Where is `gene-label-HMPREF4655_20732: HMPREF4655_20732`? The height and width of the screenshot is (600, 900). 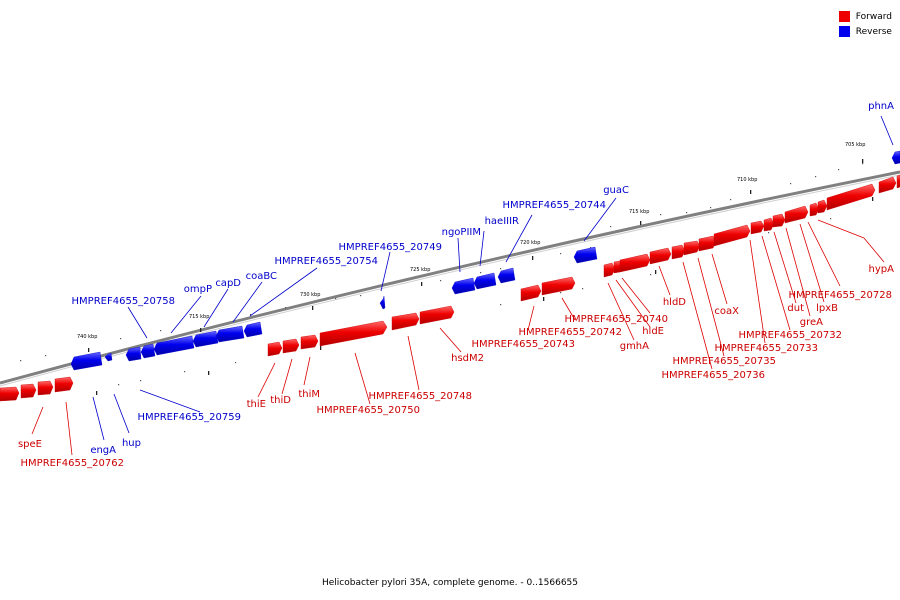 gene-label-HMPREF4655_20732: HMPREF4655_20732 is located at coordinates (790, 335).